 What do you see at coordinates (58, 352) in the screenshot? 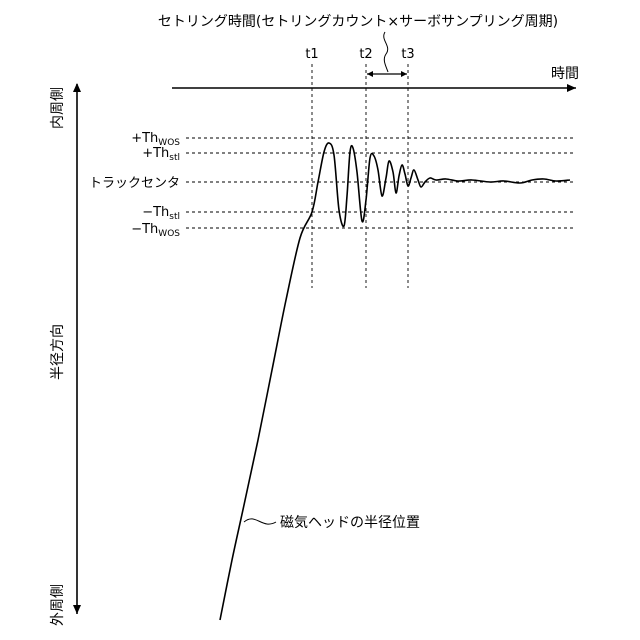
I see `radial-direction-label: 半径方向` at bounding box center [58, 352].